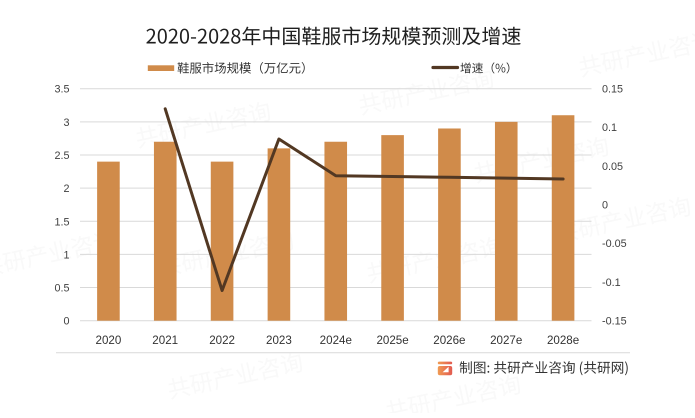  What do you see at coordinates (222, 340) in the screenshot?
I see `svg-text: 2022` at bounding box center [222, 340].